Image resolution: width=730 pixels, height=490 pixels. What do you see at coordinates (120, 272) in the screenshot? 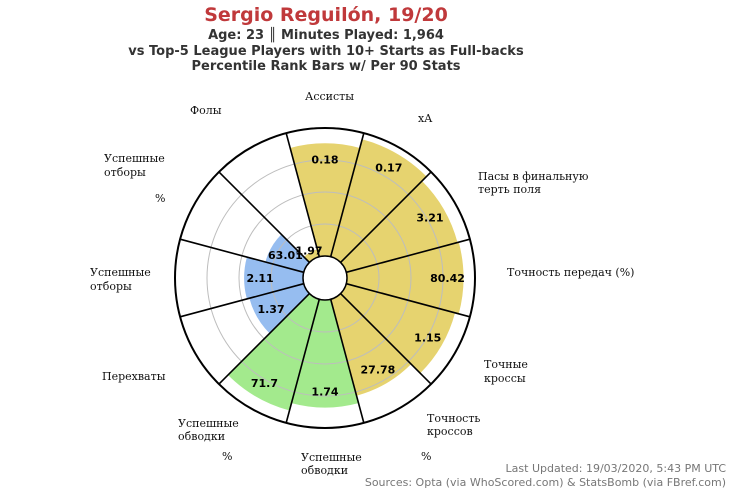
I see `axis-label-tackles-line1: Успешные` at bounding box center [120, 272].